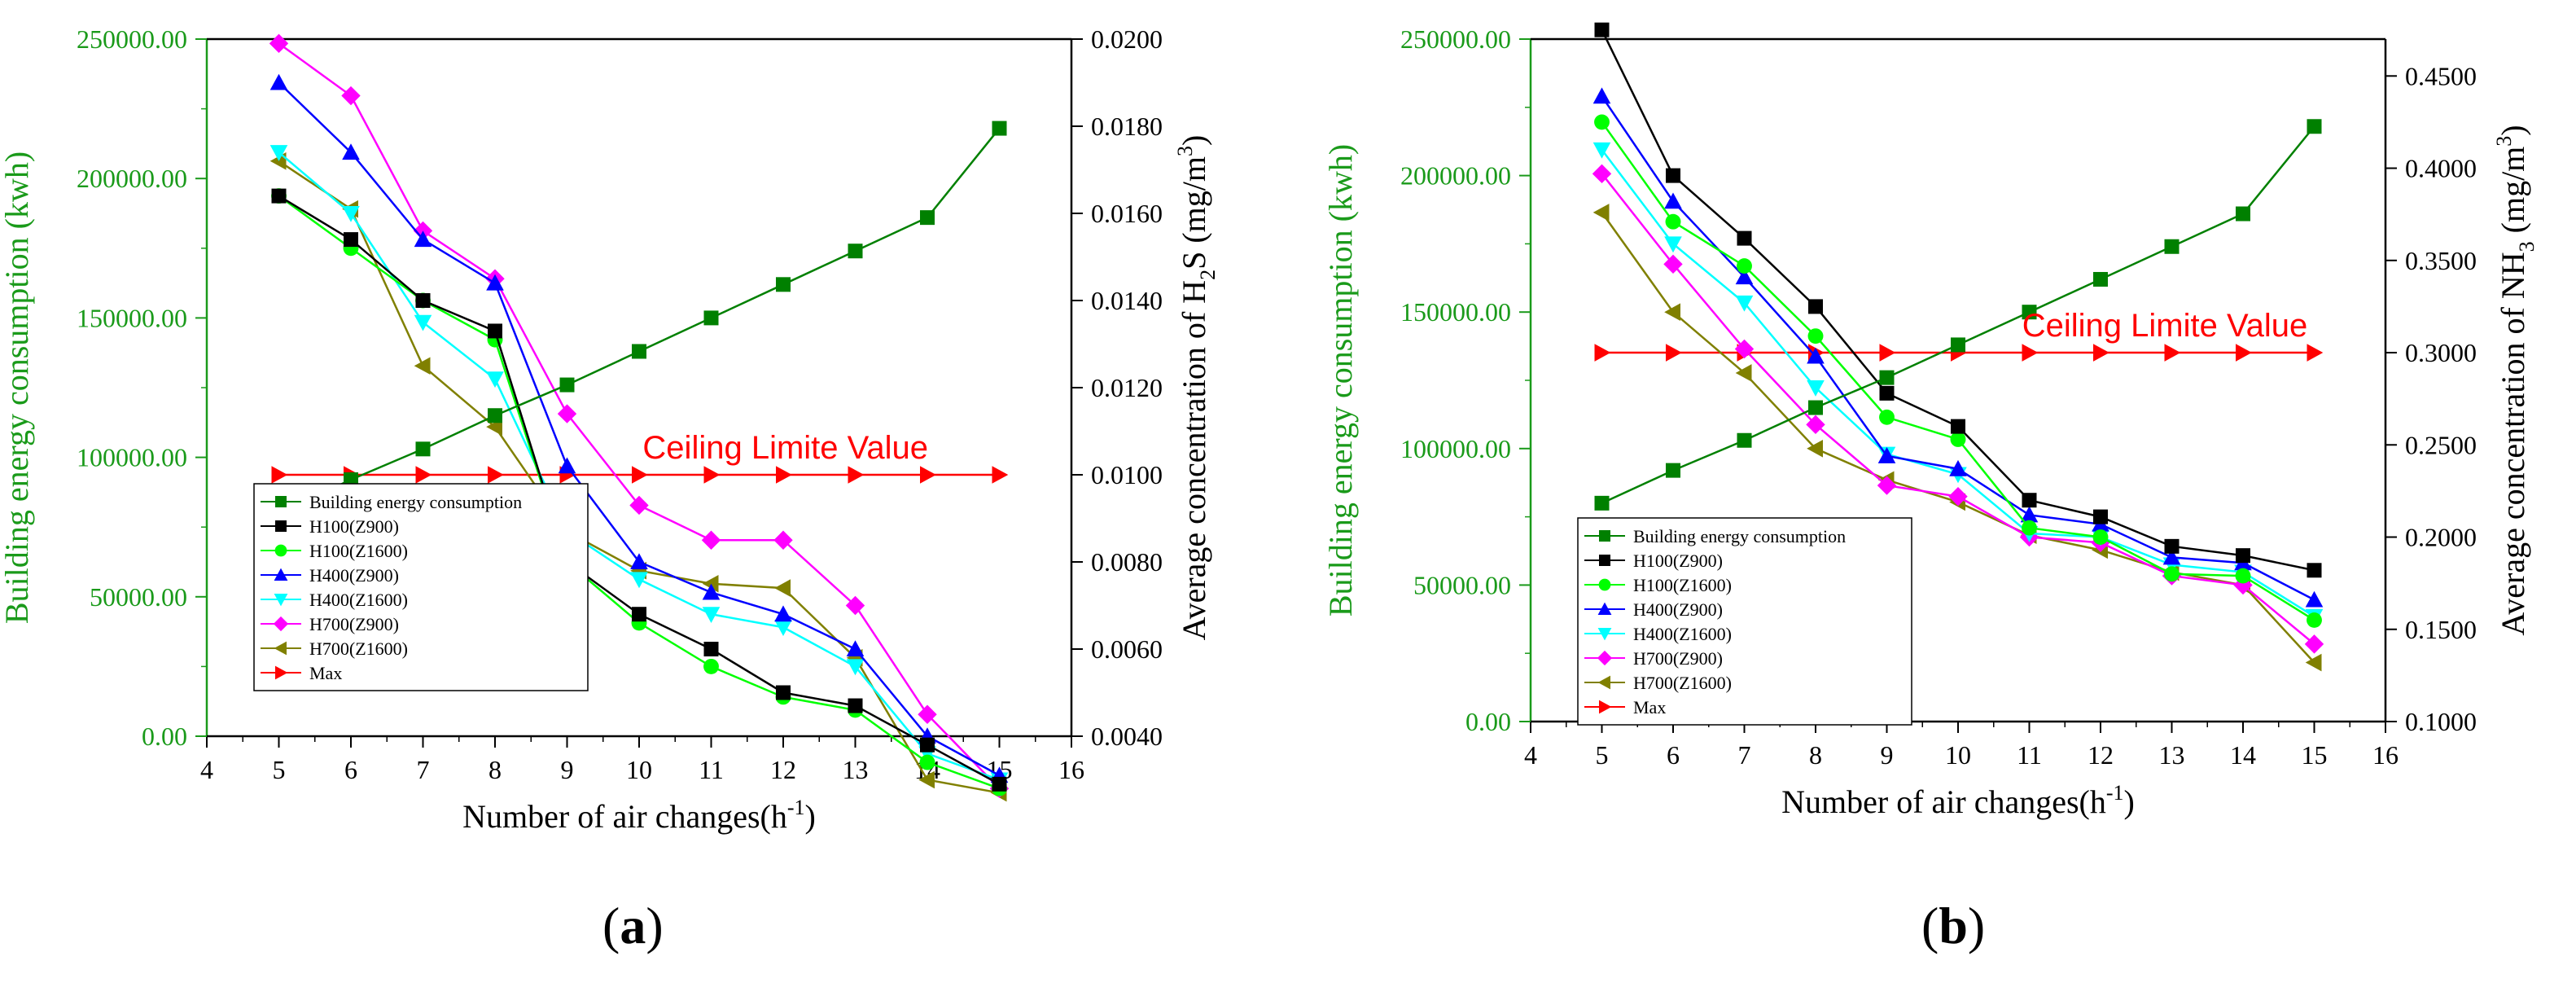 The width and height of the screenshot is (2576, 996). What do you see at coordinates (1682, 634) in the screenshot?
I see `panel-b-legend-label: H400(Z1600)` at bounding box center [1682, 634].